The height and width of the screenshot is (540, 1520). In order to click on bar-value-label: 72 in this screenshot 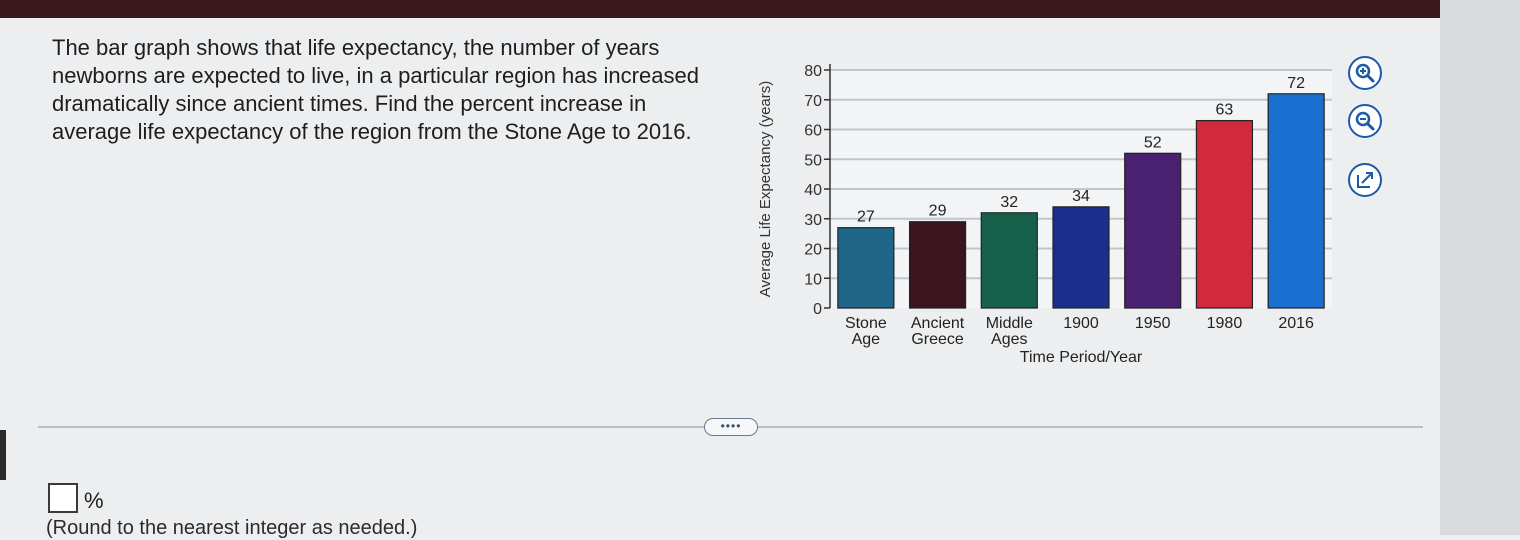, I will do `click(1296, 83)`.